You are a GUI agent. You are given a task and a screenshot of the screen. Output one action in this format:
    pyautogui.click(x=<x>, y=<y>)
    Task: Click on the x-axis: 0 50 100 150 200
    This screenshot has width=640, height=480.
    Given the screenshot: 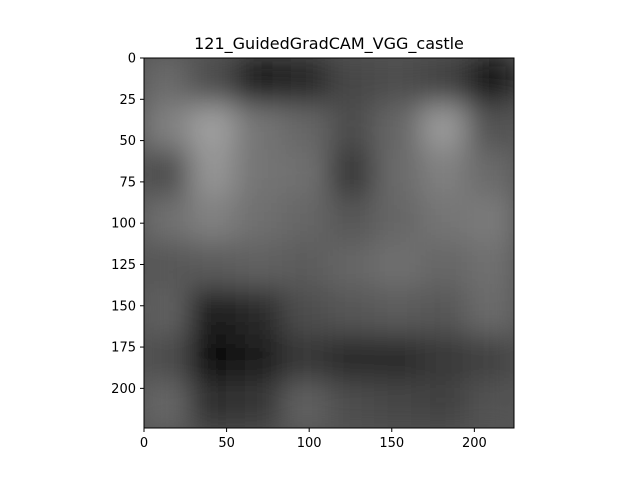 What is the action you would take?
    pyautogui.click(x=313, y=439)
    